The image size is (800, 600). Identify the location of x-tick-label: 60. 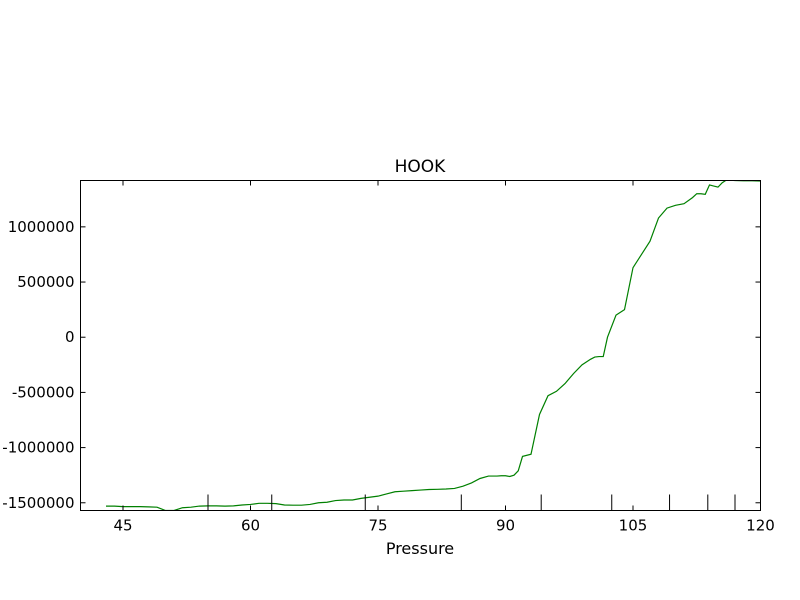
(250, 526).